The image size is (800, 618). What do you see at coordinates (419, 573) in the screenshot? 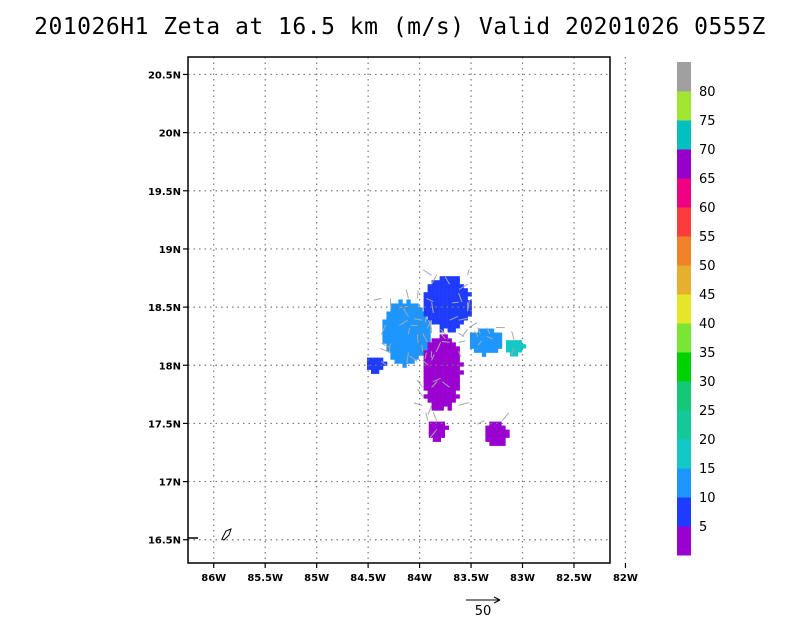
I see `x-axis-ticks: 86W 85.5W 85W 84.5W 84W 83.5W 83W 82.5W 82W` at bounding box center [419, 573].